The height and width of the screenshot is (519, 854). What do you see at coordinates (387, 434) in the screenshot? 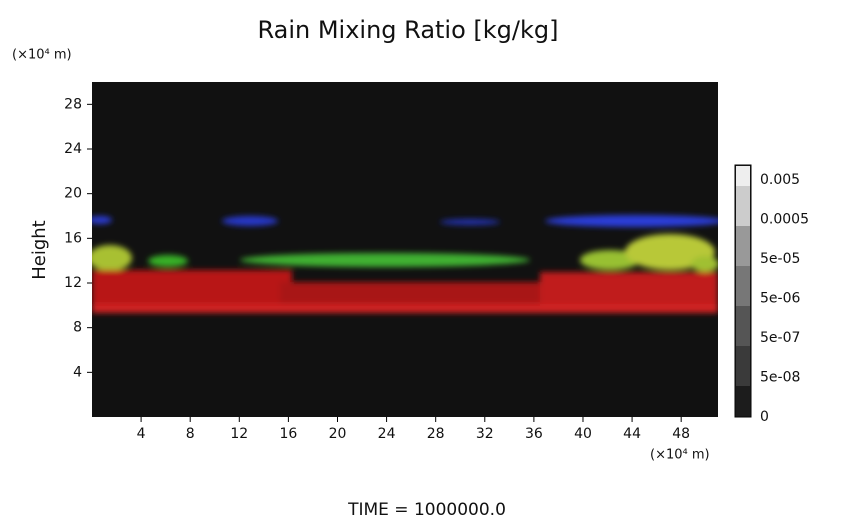
I see `x-tick-label: 24` at bounding box center [387, 434].